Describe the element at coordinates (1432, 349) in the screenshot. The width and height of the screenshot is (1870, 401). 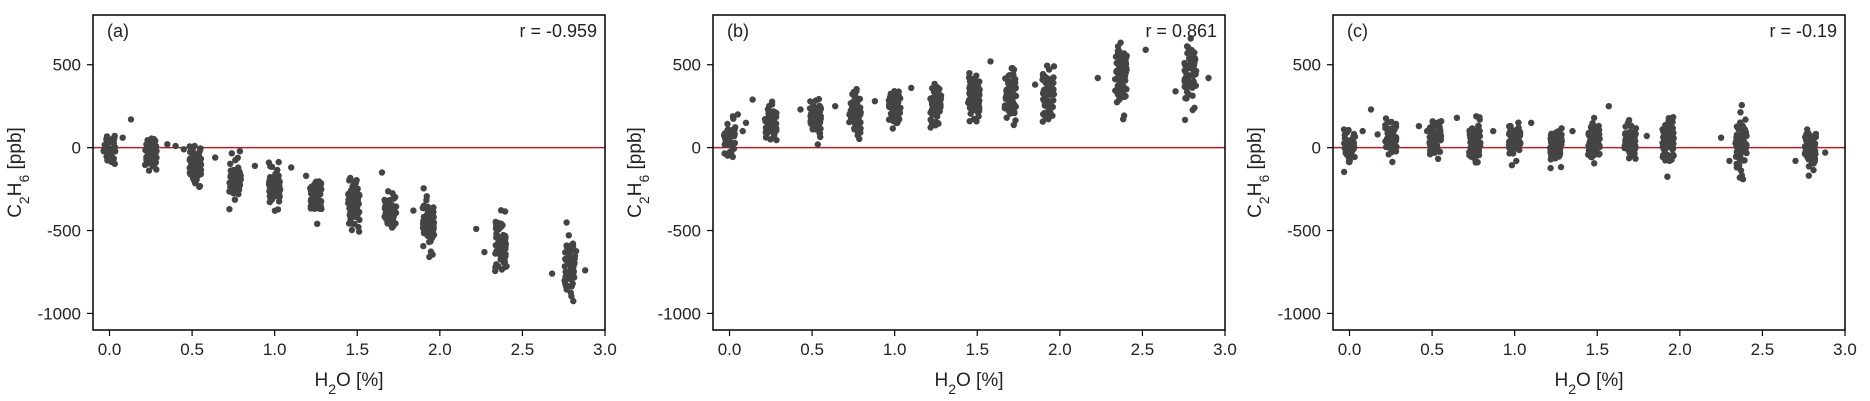
I see `x-tick-label: 0.5` at that location.